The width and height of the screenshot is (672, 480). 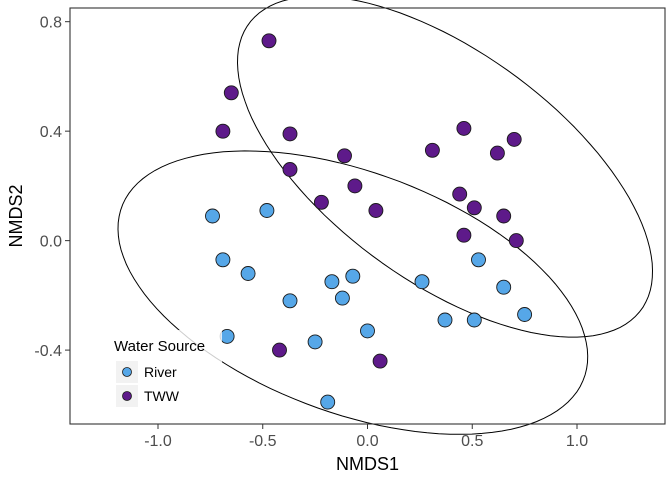 What do you see at coordinates (127, 372) in the screenshot?
I see `legend-key-river` at bounding box center [127, 372].